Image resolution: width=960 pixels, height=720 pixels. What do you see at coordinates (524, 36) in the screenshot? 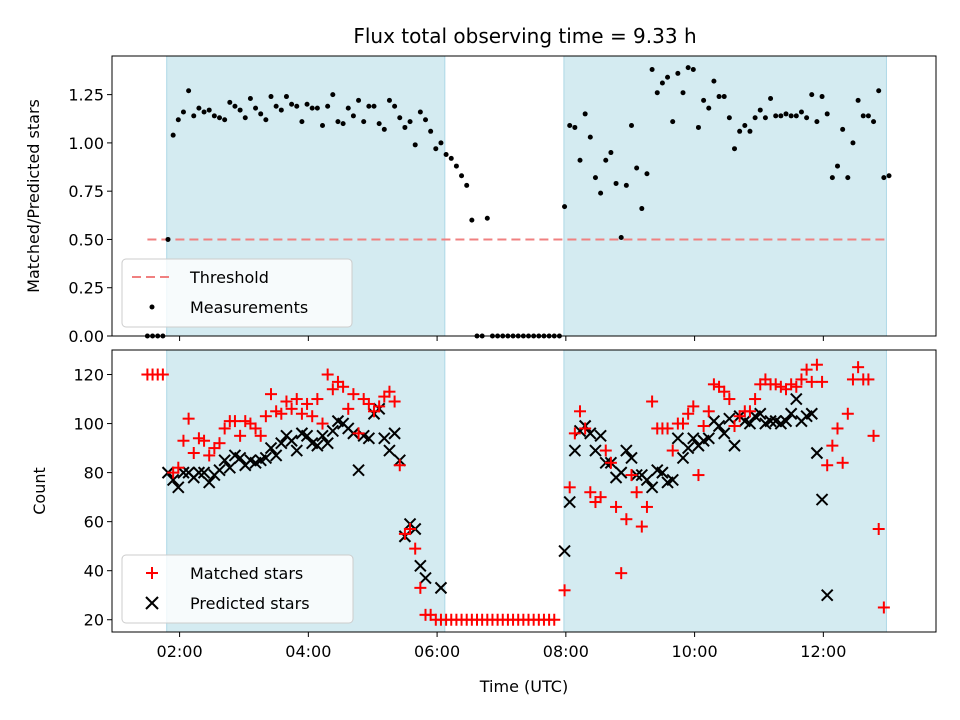
I see `chart-title: Flux total observing time = 9.33 h` at bounding box center [524, 36].